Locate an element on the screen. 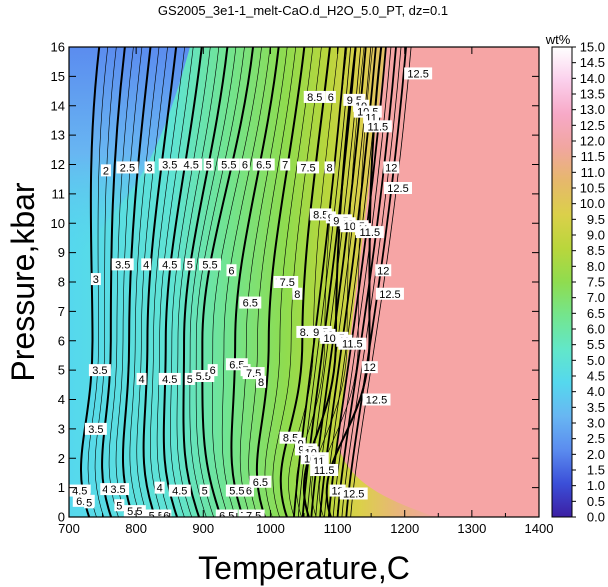  contour-label: 4 is located at coordinates (159, 488).